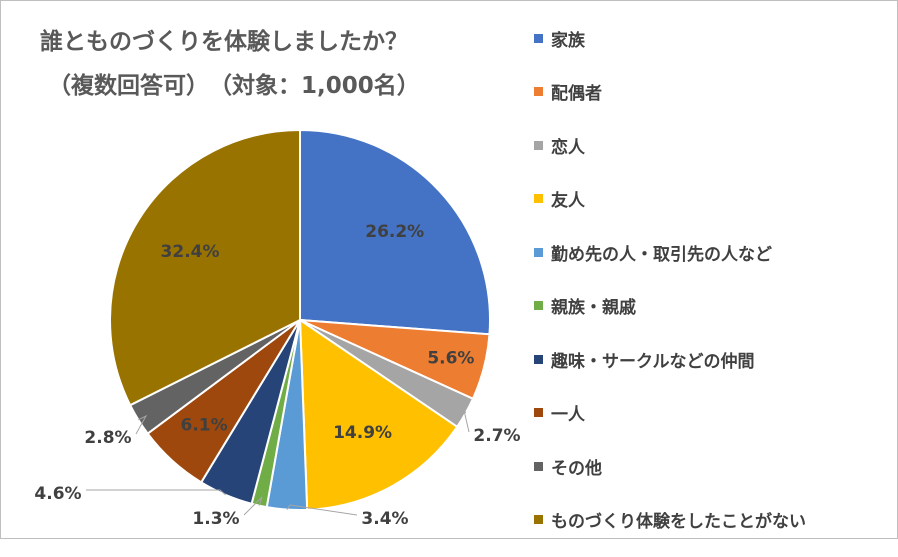 Image resolution: width=898 pixels, height=557 pixels. I want to click on slice-data-label: 5.6%, so click(450, 359).